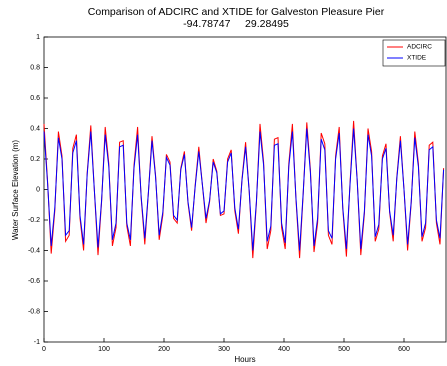 The image size is (447, 366). I want to click on y-tick-label: 0.4, so click(35, 128).